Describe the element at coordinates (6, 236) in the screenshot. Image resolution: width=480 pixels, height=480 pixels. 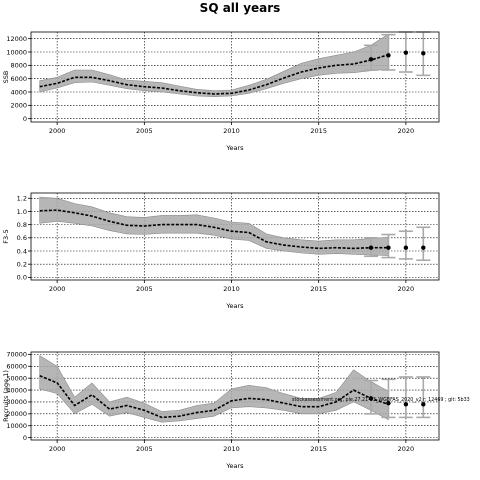
I see `y-axis-label: F3-5` at that location.